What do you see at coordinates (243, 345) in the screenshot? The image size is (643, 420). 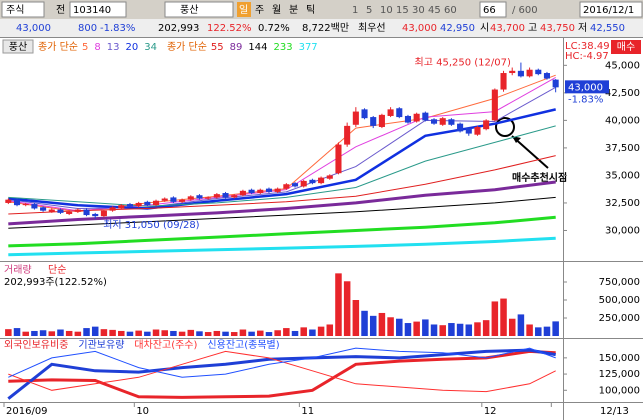 I see `legend-entry: 신용잔고(종목별)` at bounding box center [243, 345].